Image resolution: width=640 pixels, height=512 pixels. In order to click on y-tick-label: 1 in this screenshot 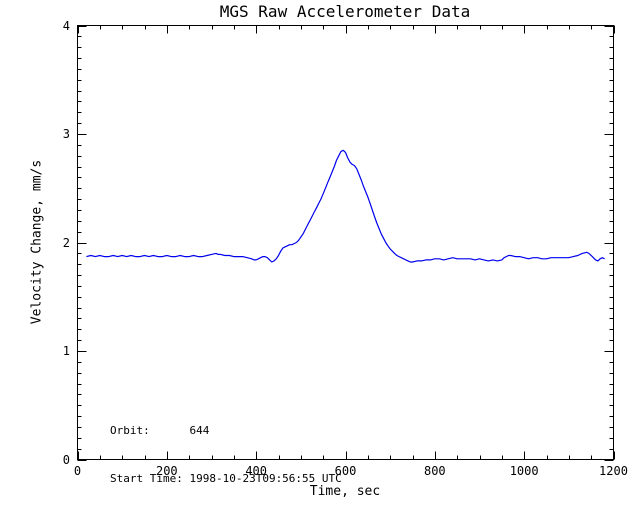, I will do `click(66, 351)`.